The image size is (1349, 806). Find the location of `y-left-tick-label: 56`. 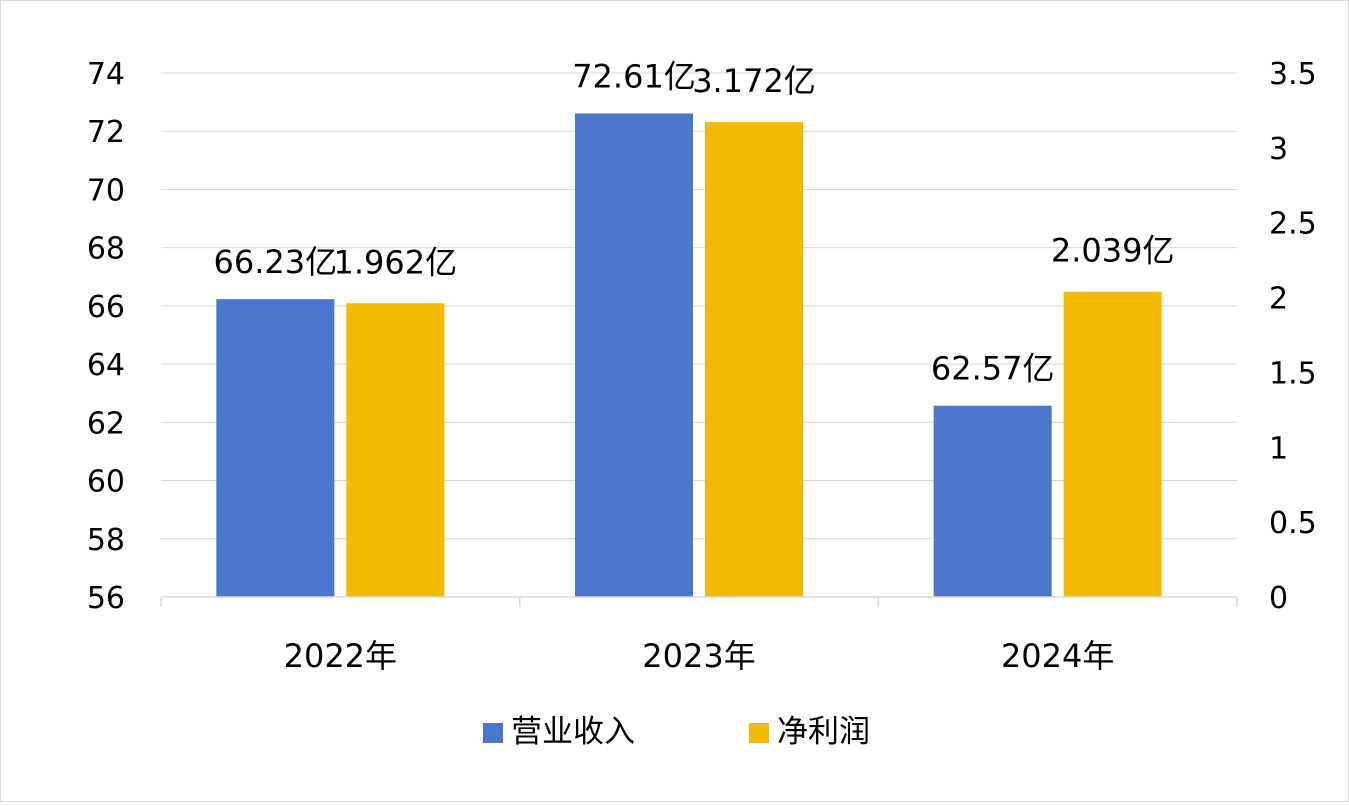

y-left-tick-label: 56 is located at coordinates (106, 598).